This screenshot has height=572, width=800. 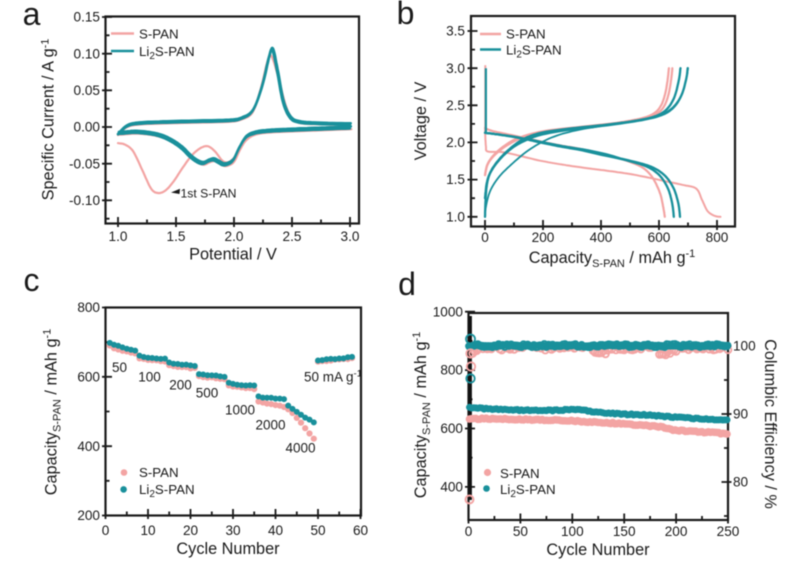 I want to click on svg-text: 3.5, so click(x=455, y=31).